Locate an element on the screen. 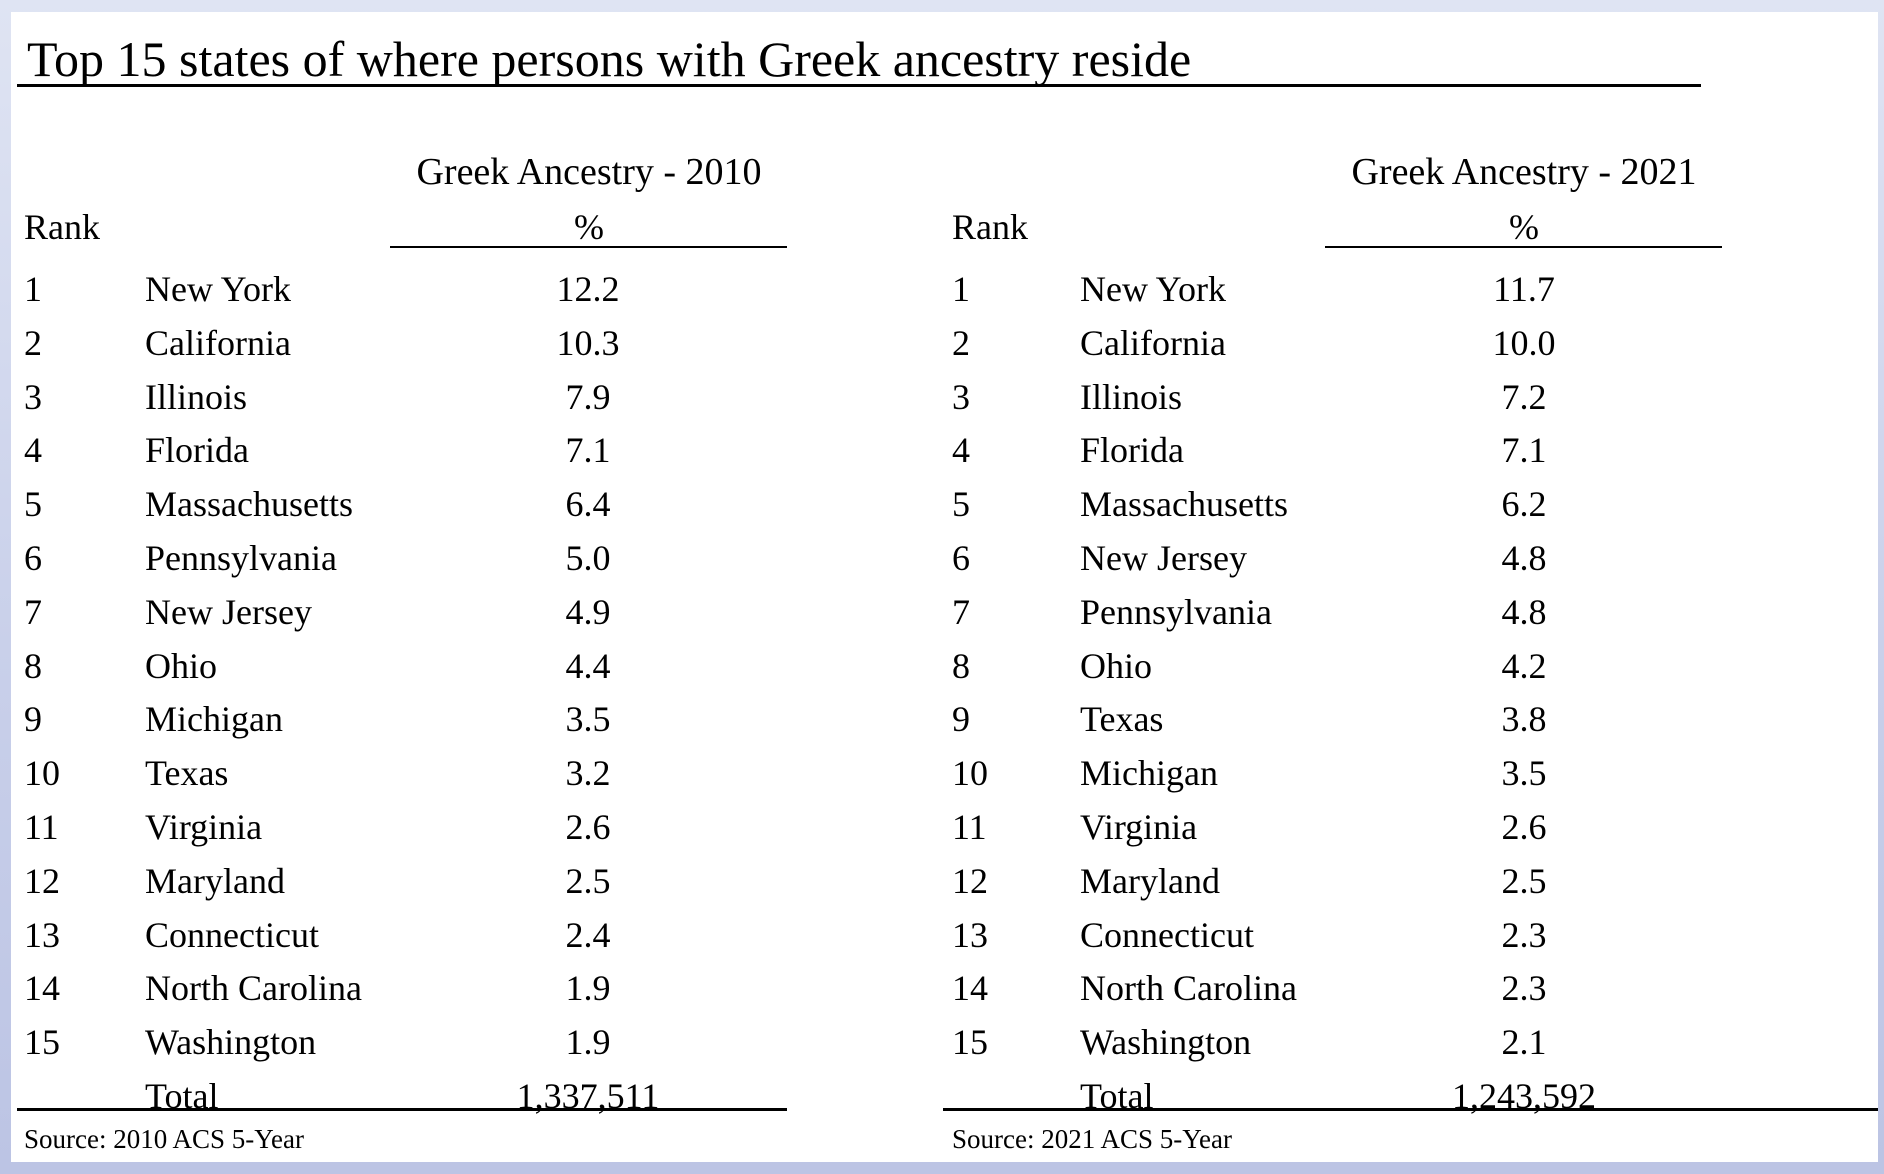 The image size is (1884, 1174). rank-cell: 9 is located at coordinates (961, 719).